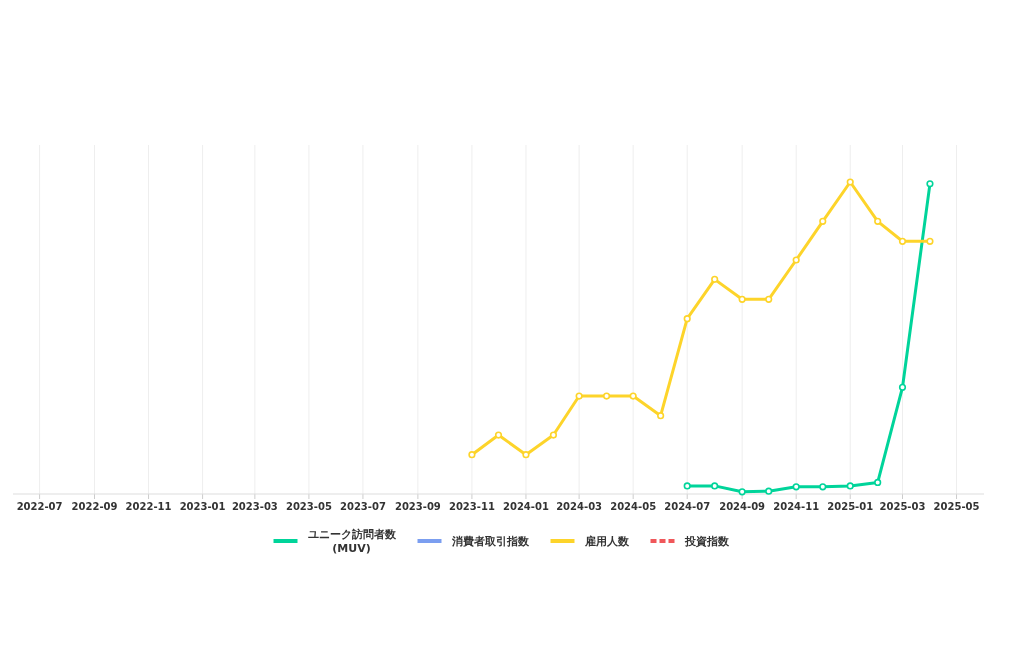 This screenshot has height=662, width=1024. Describe the element at coordinates (148, 506) in the screenshot. I see `x-tick-label: 2022-11` at that location.